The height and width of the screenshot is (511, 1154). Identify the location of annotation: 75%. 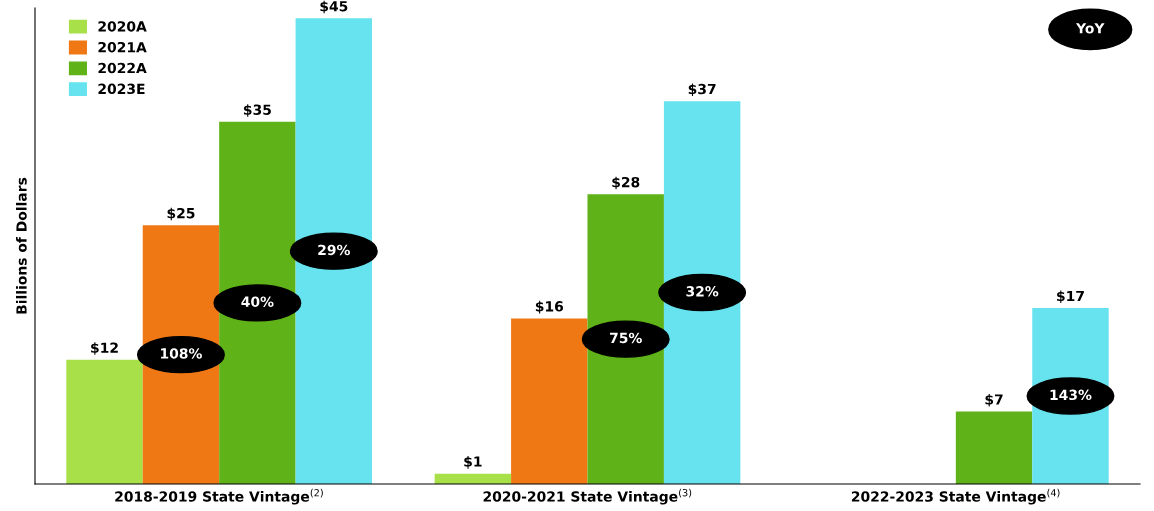
(626, 338).